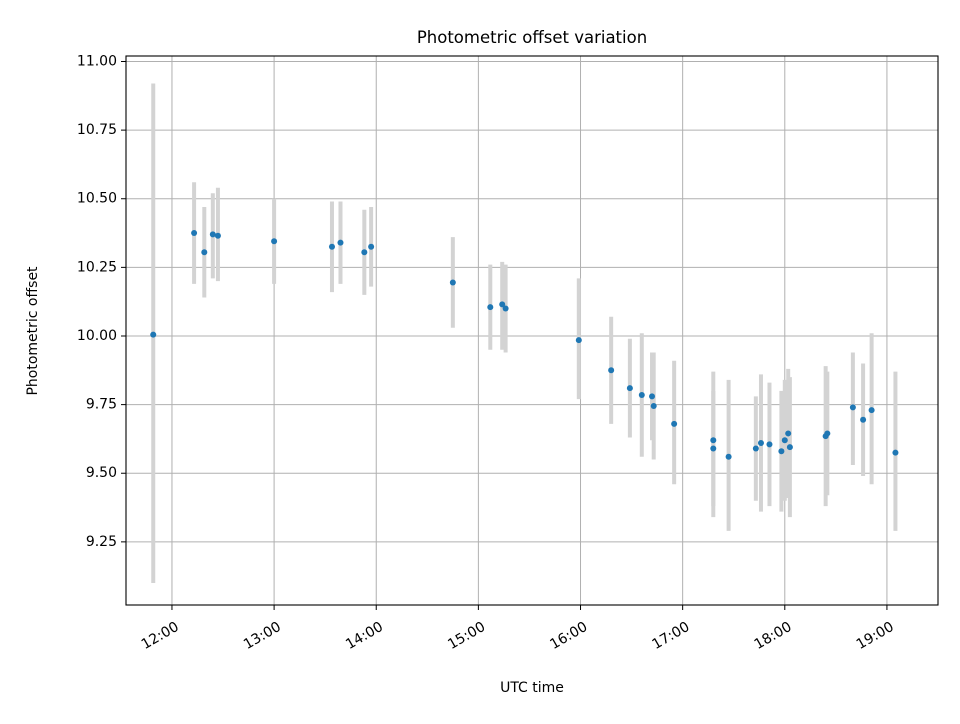  What do you see at coordinates (101, 473) in the screenshot?
I see `y-tick-label: 9.50` at bounding box center [101, 473].